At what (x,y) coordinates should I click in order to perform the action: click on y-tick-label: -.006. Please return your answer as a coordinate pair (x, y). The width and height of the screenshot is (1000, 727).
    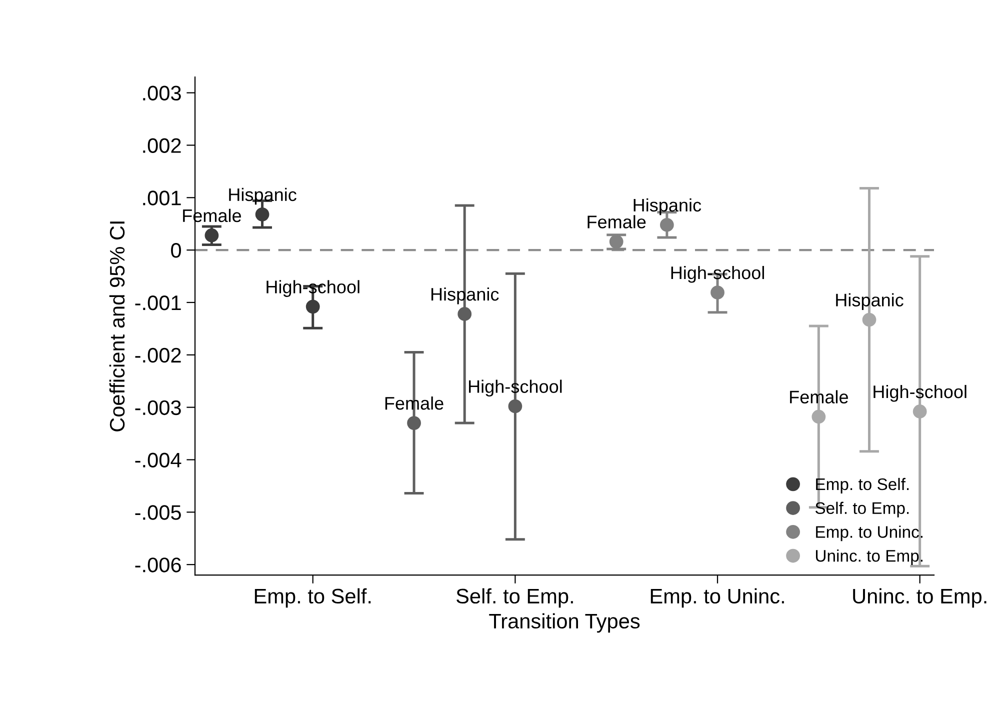
    Looking at the image, I should click on (158, 565).